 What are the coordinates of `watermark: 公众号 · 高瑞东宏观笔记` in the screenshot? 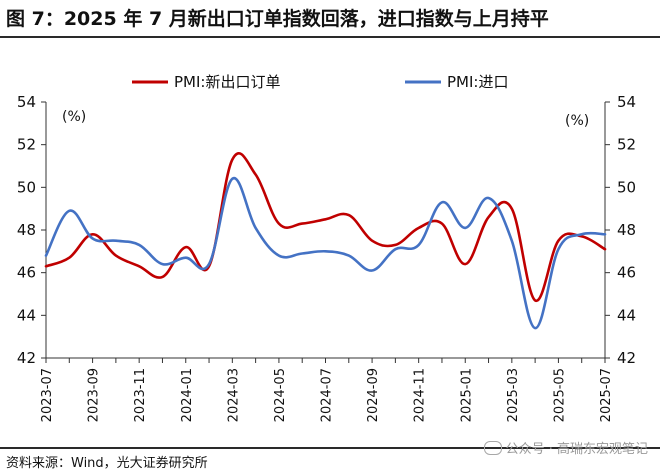 It's located at (565, 447).